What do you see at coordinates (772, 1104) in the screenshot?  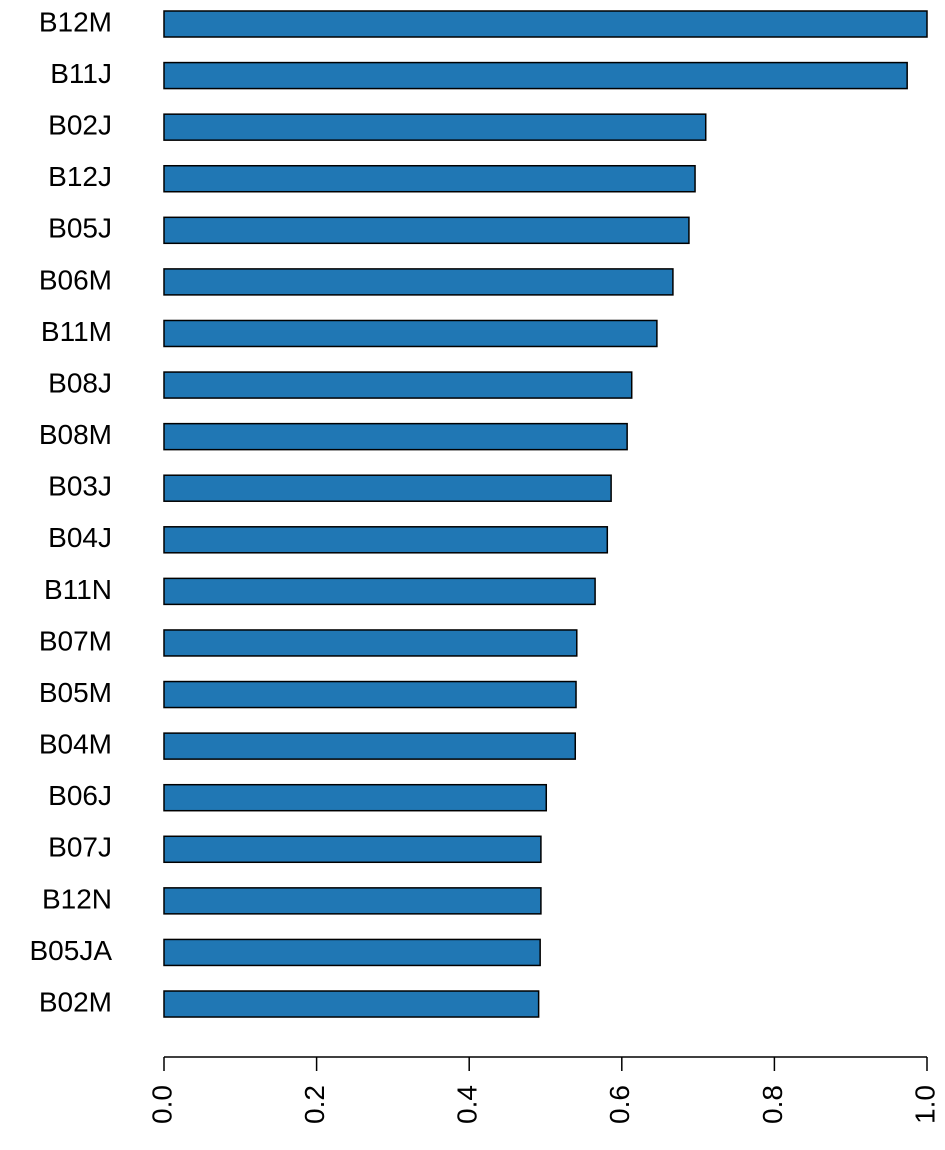 I see `x-tick-label: 0.8` at bounding box center [772, 1104].